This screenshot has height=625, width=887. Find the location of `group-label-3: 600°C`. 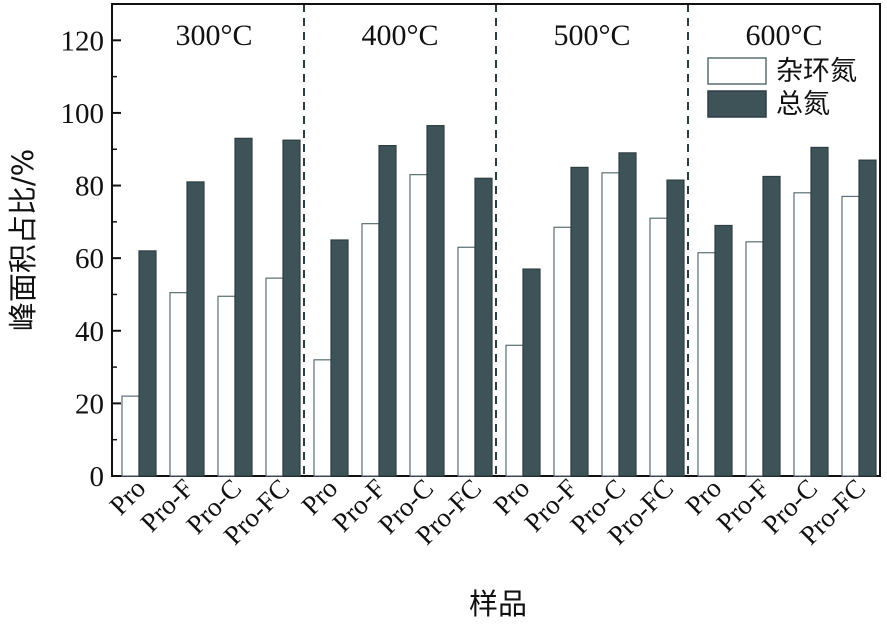

group-label-3: 600°C is located at coordinates (783, 35).